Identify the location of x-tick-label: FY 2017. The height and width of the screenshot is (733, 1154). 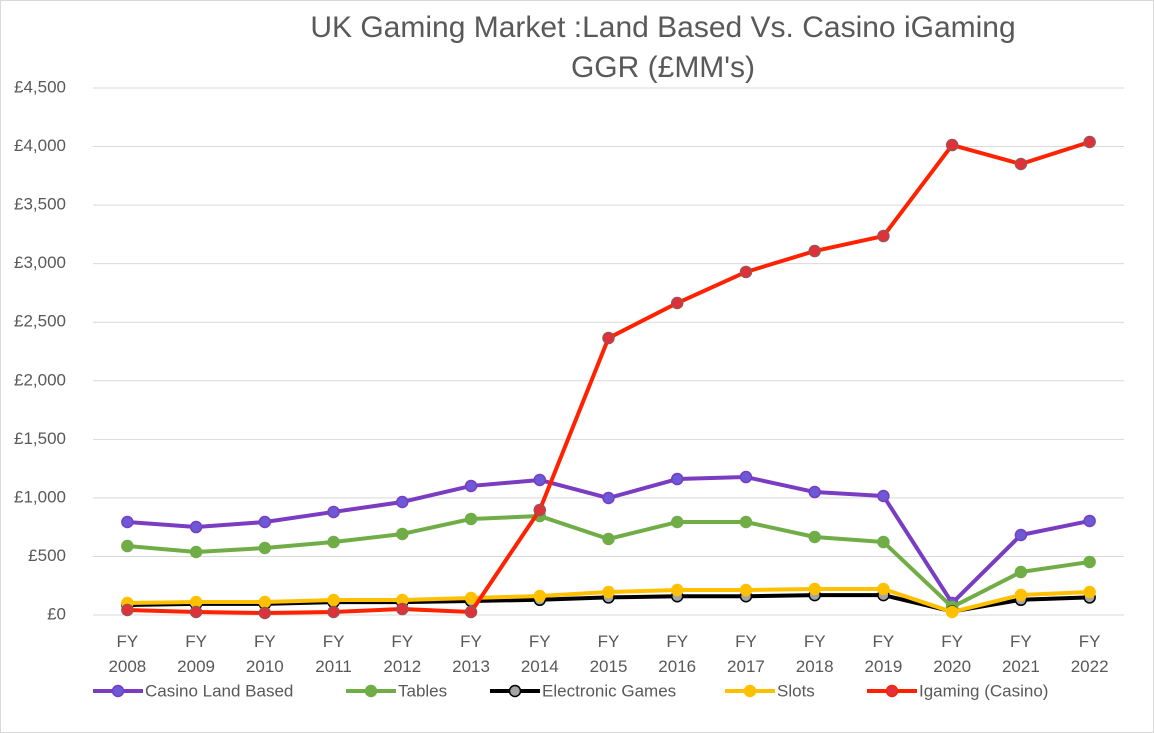
(746, 654).